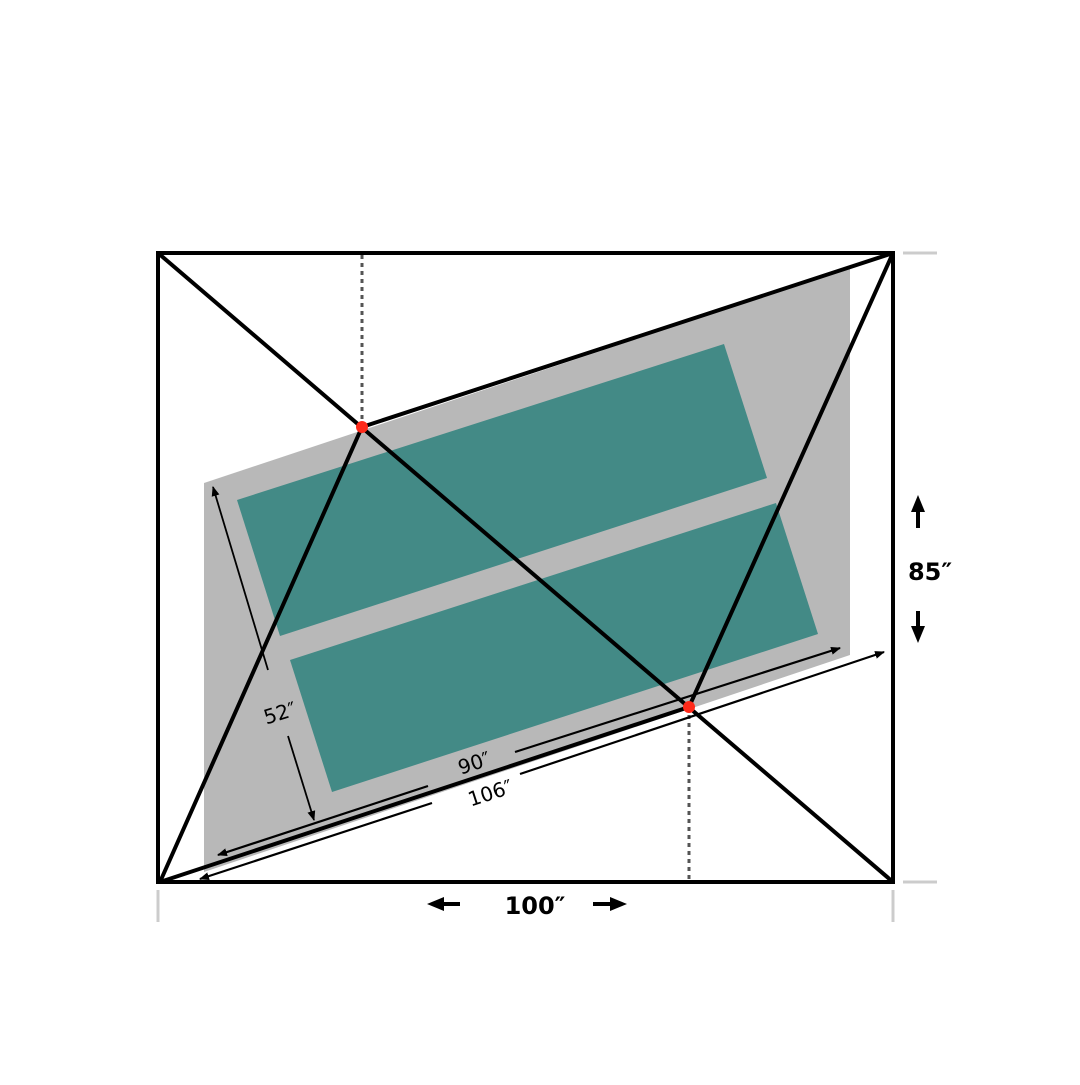  I want to click on dimension-width-label: 100″, so click(535, 906).